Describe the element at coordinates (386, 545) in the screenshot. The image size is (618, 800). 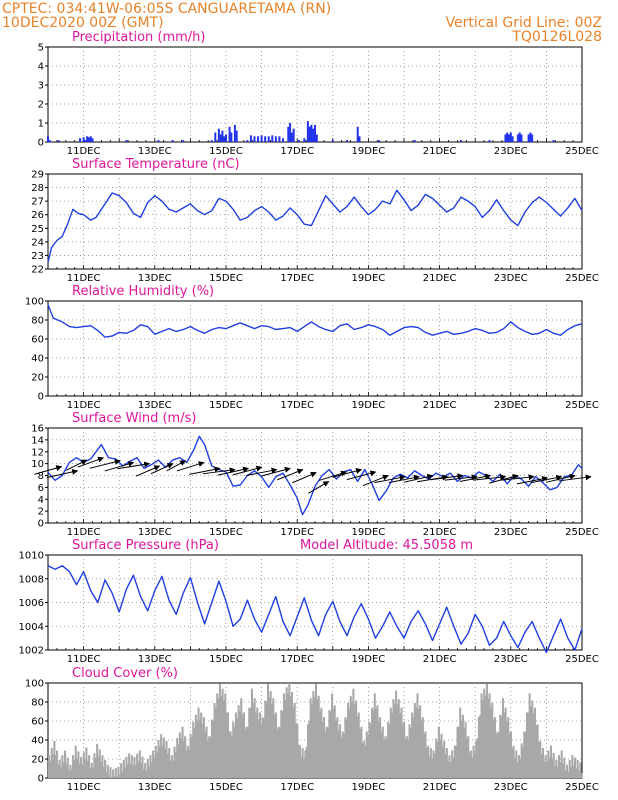
I see `pres-annotation: Model Altitude: 45.5058 m` at that location.